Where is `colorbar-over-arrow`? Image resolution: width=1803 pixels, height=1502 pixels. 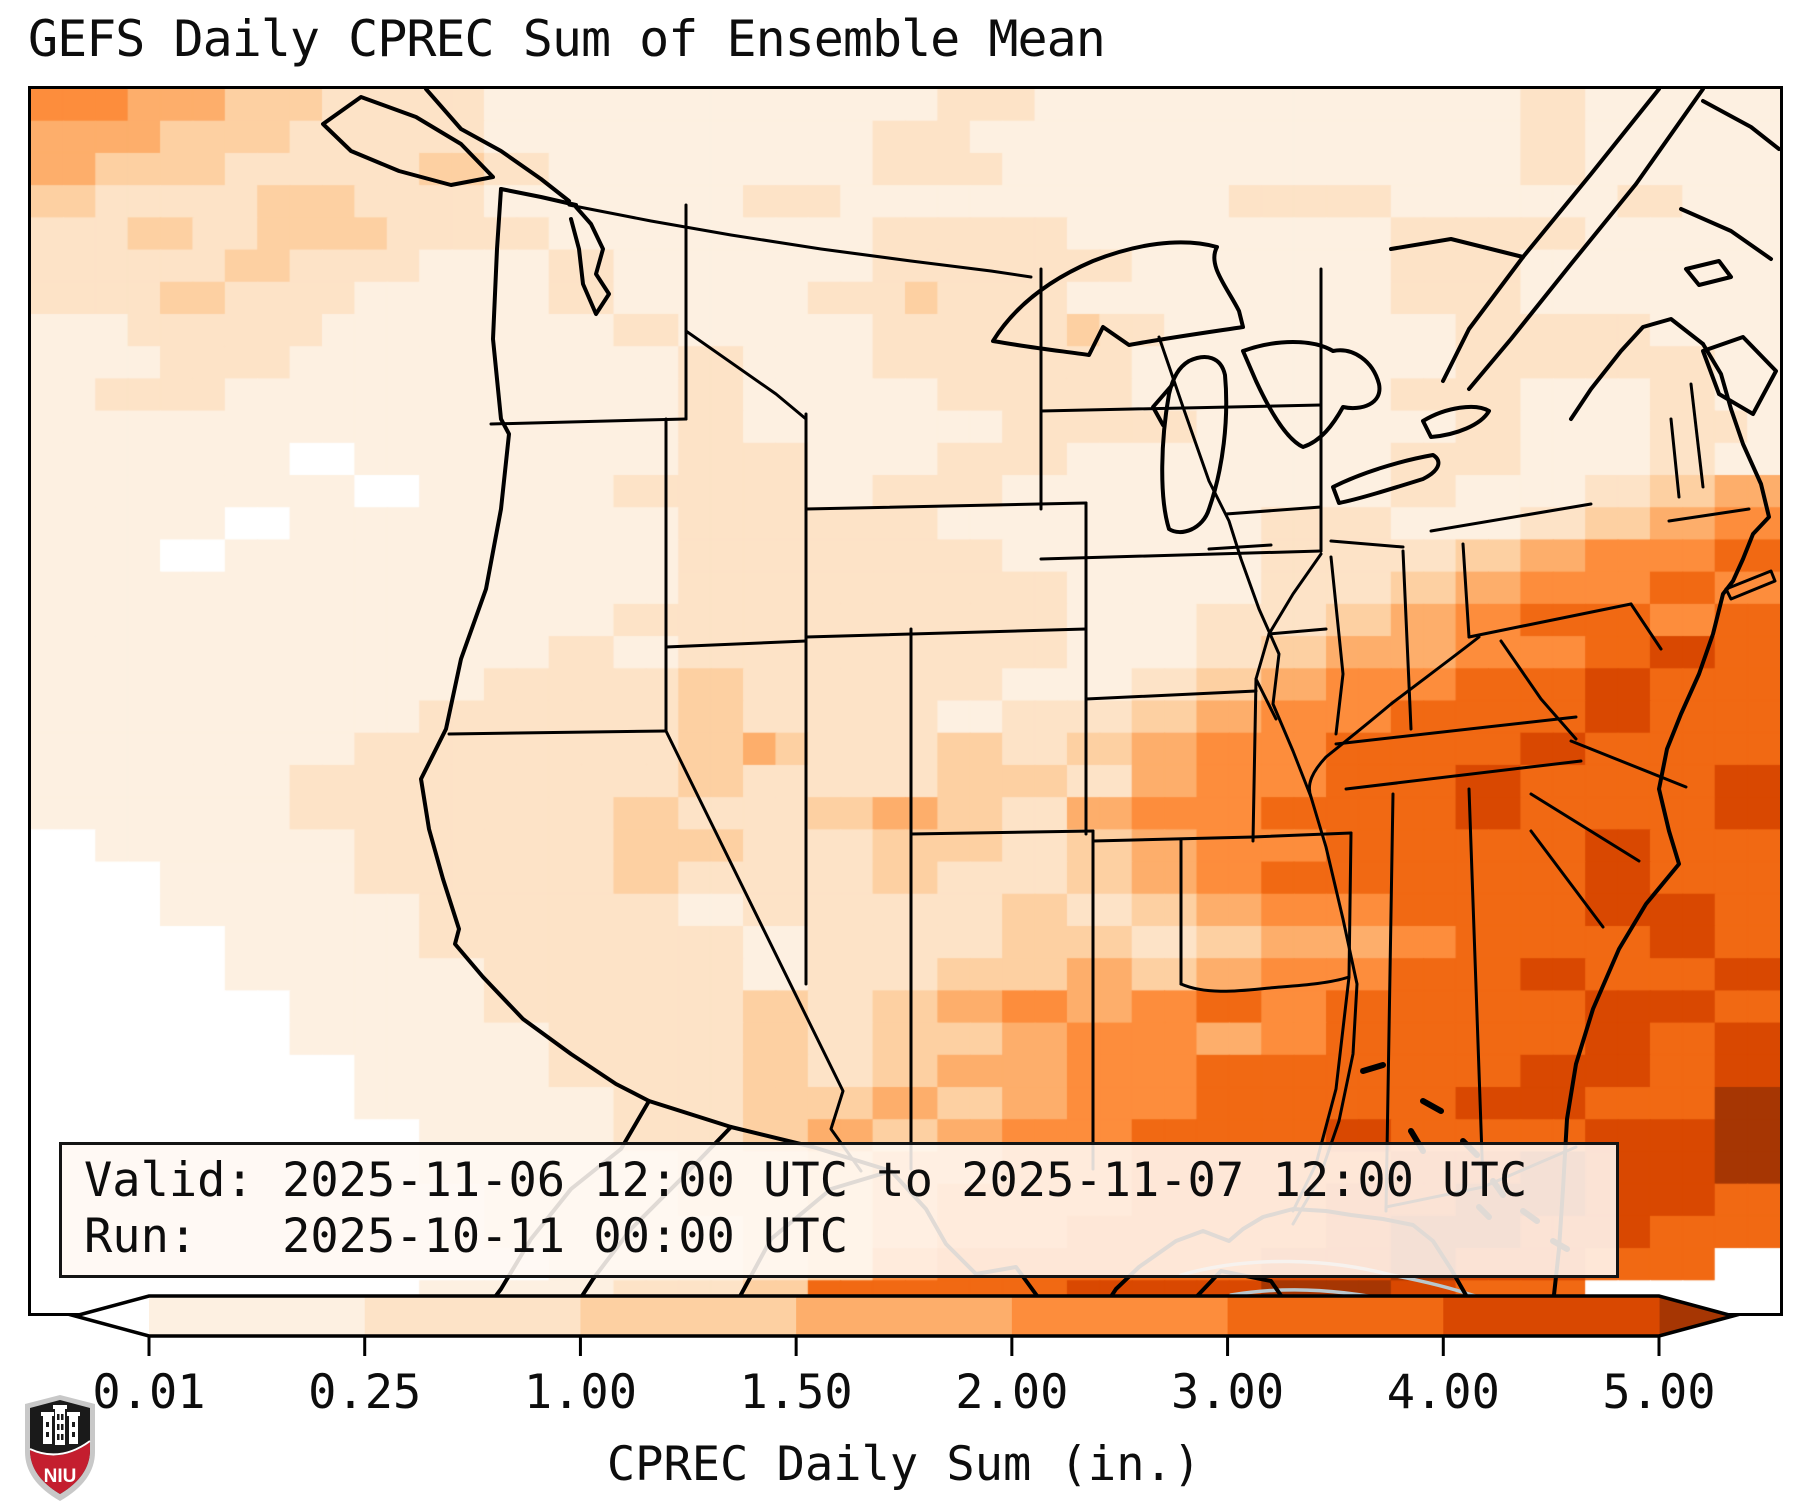
colorbar-over-arrow is located at coordinates (1696, 1316).